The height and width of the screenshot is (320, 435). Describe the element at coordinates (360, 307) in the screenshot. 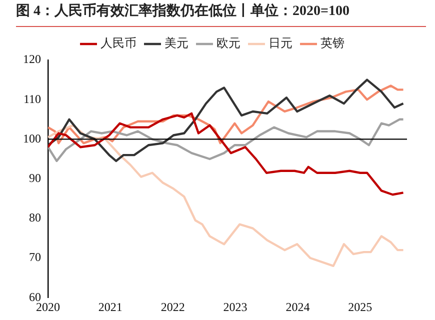

I see `x-tick-label: 2025` at that location.